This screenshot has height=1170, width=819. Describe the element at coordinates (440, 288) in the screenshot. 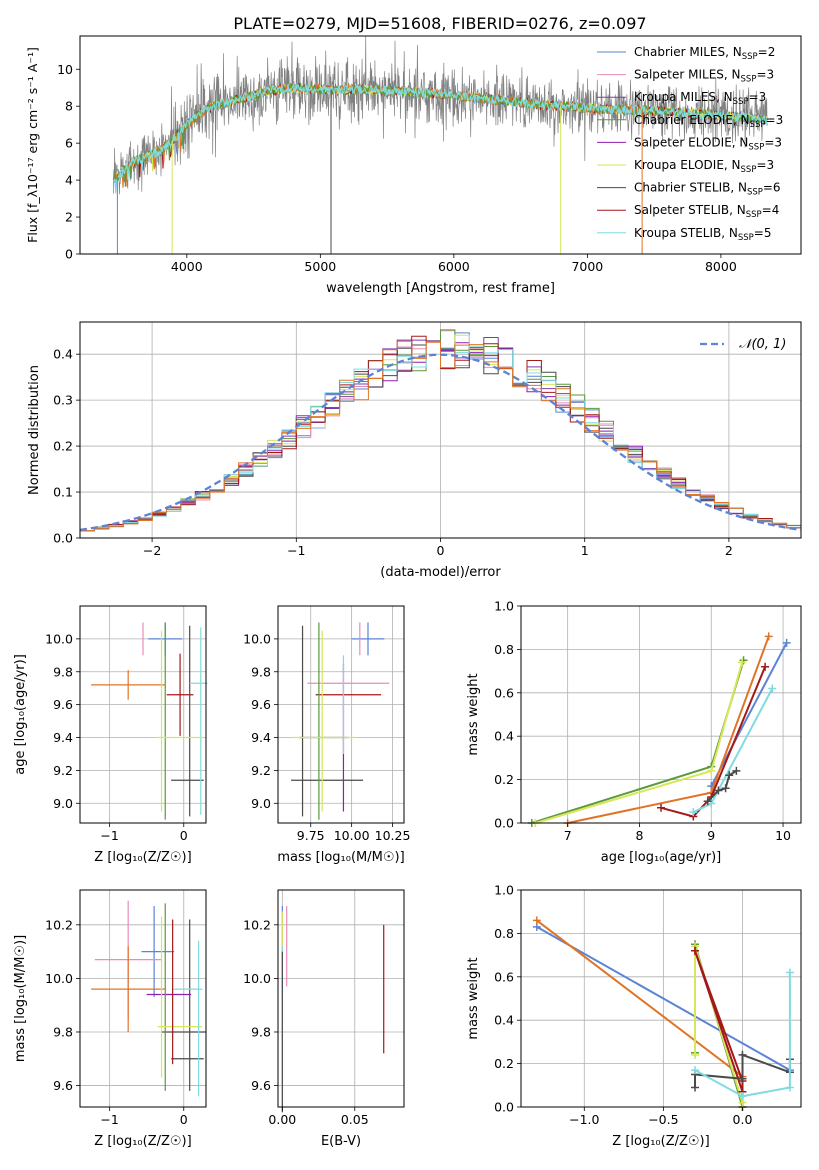

I see `x-axis-label: wavelength [Angstrom, rest frame]` at that location.